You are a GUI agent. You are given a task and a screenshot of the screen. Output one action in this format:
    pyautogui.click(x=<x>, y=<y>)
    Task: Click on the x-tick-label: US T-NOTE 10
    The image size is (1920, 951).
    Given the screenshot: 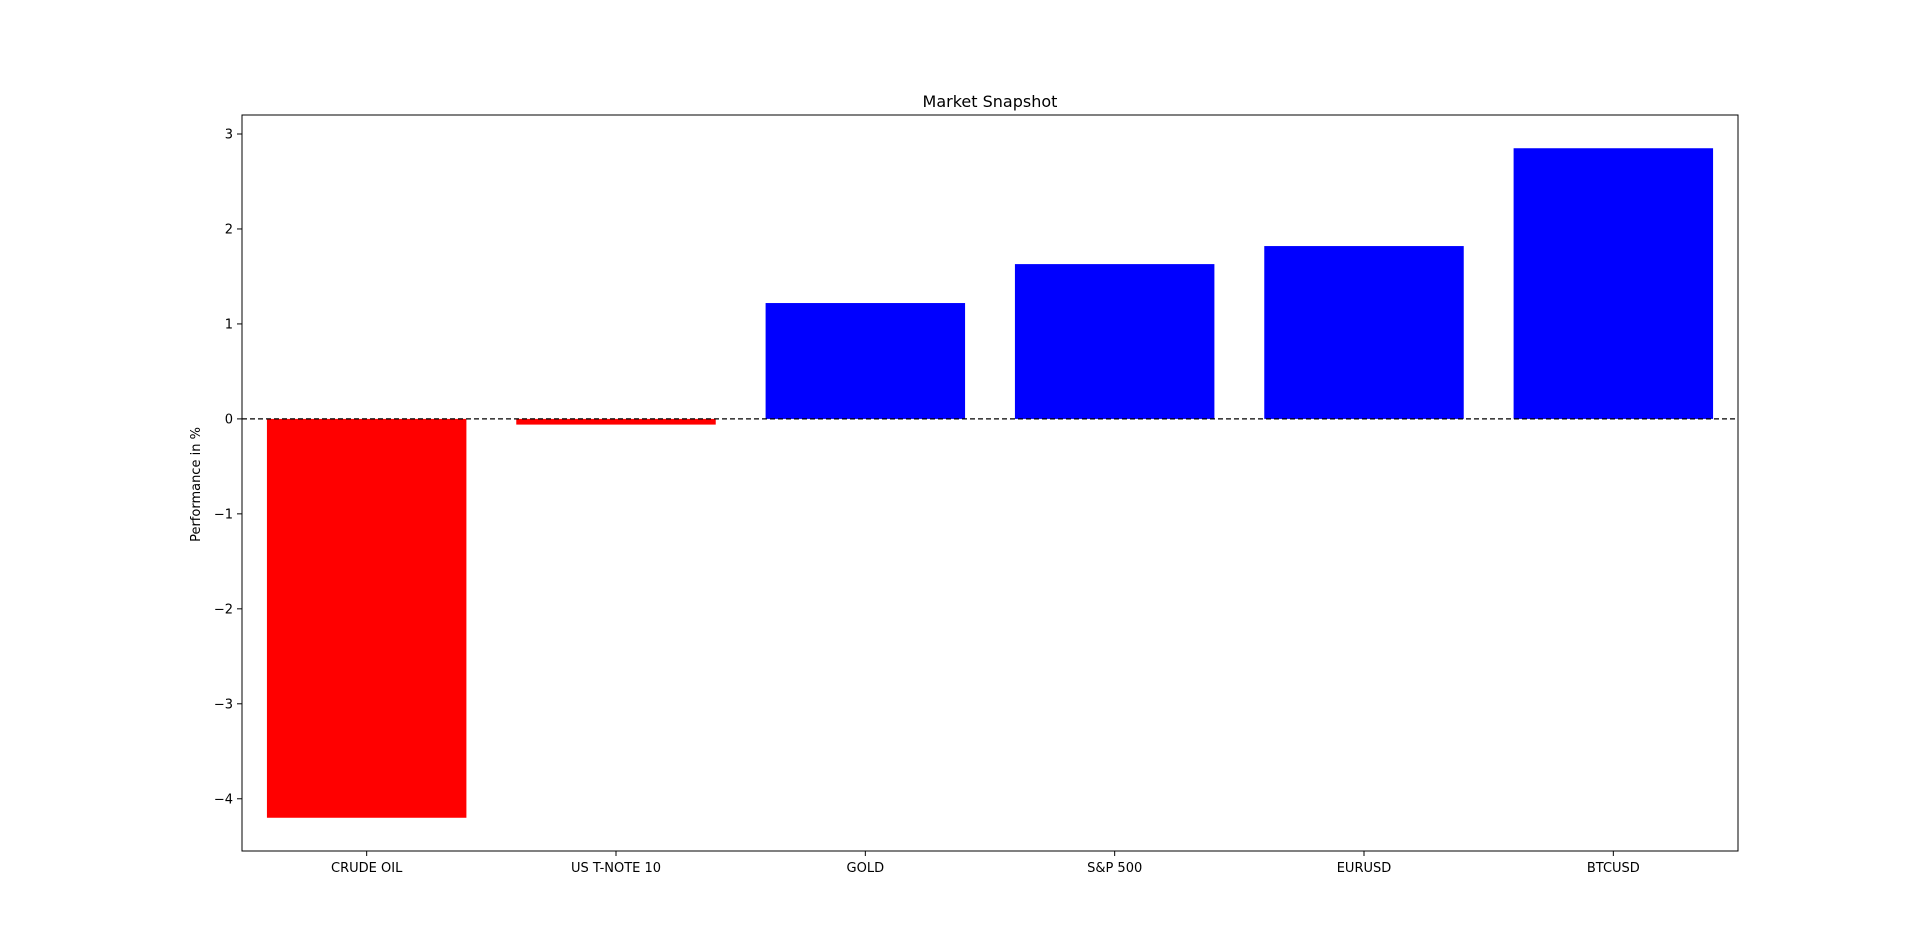 What is the action you would take?
    pyautogui.click(x=616, y=868)
    